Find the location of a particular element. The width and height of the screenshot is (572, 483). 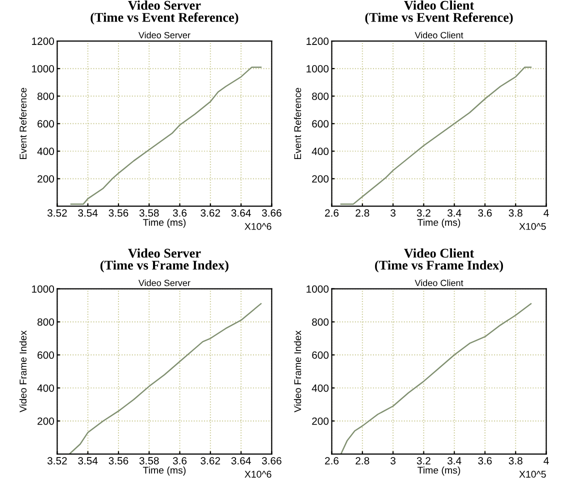

chart-title: Video Server (Time vs Frame Index) is located at coordinates (164, 260).